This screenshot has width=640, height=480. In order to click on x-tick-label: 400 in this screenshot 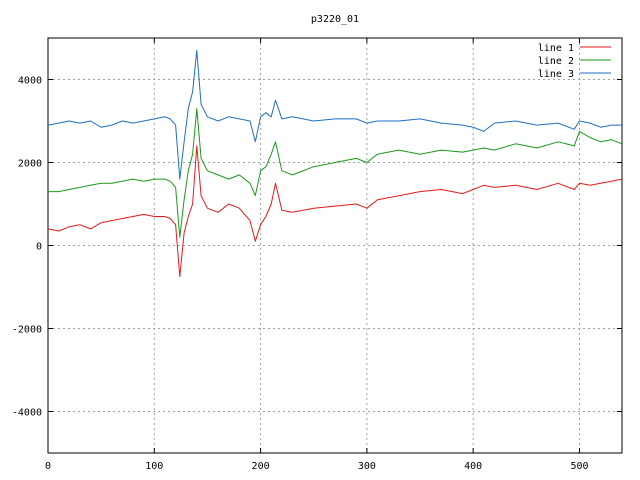, I will do `click(473, 466)`.